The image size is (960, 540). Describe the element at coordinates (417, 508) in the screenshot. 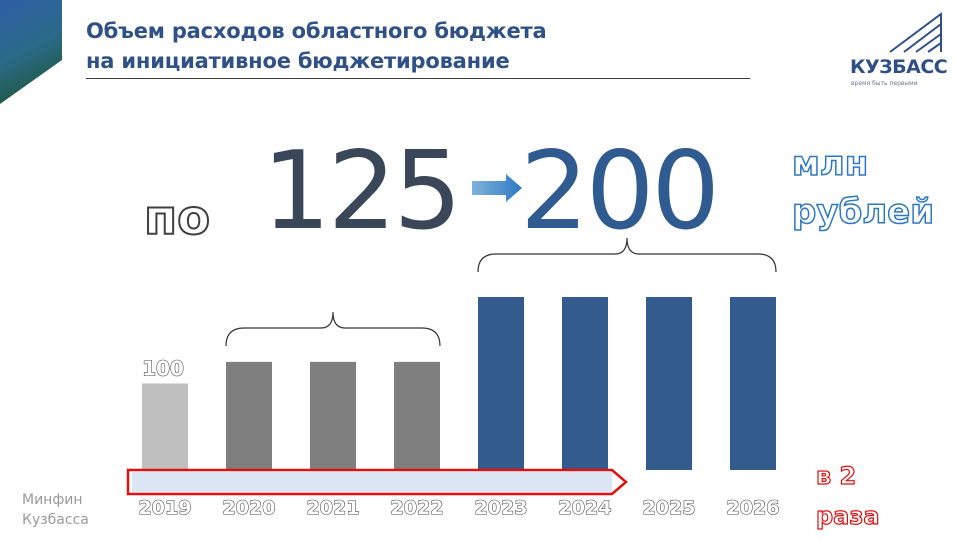

I see `x-tick-label-2022: 2022` at that location.